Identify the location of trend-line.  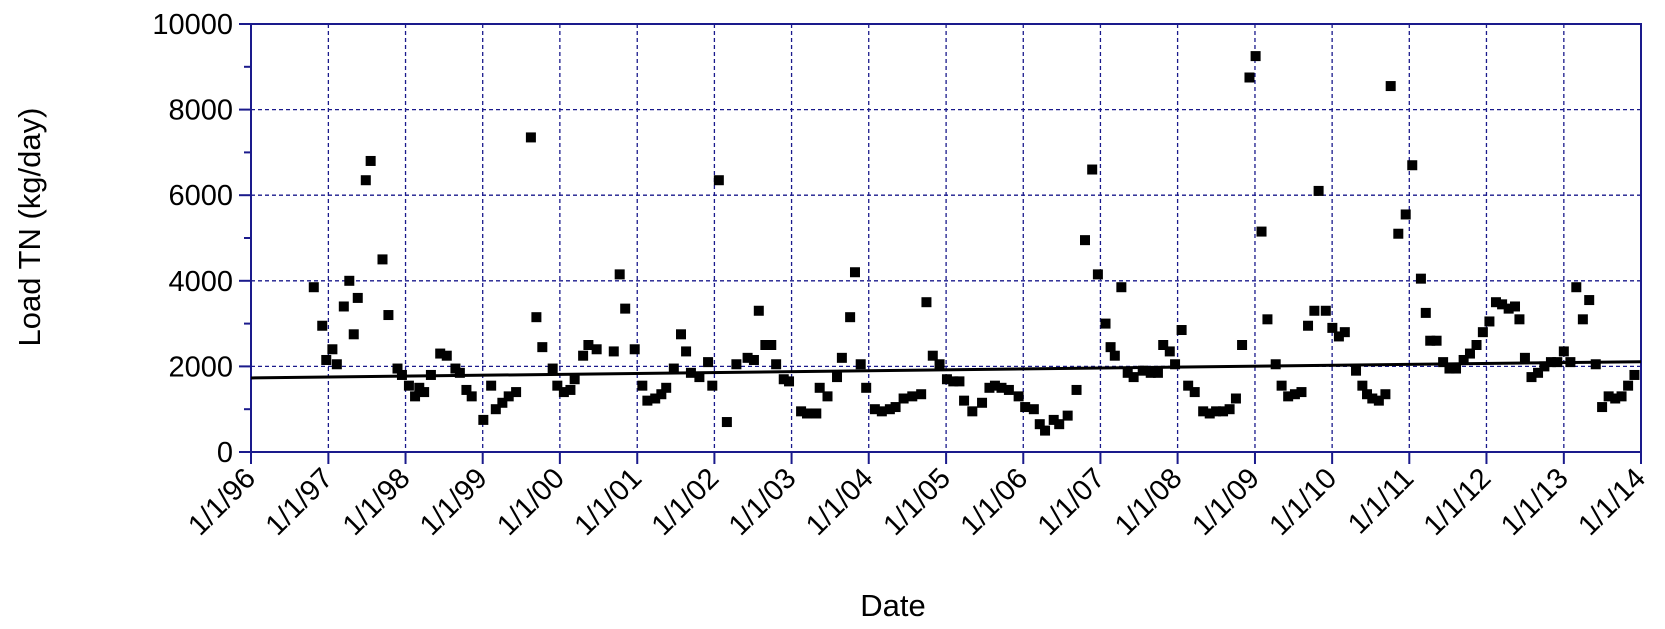
(946, 370).